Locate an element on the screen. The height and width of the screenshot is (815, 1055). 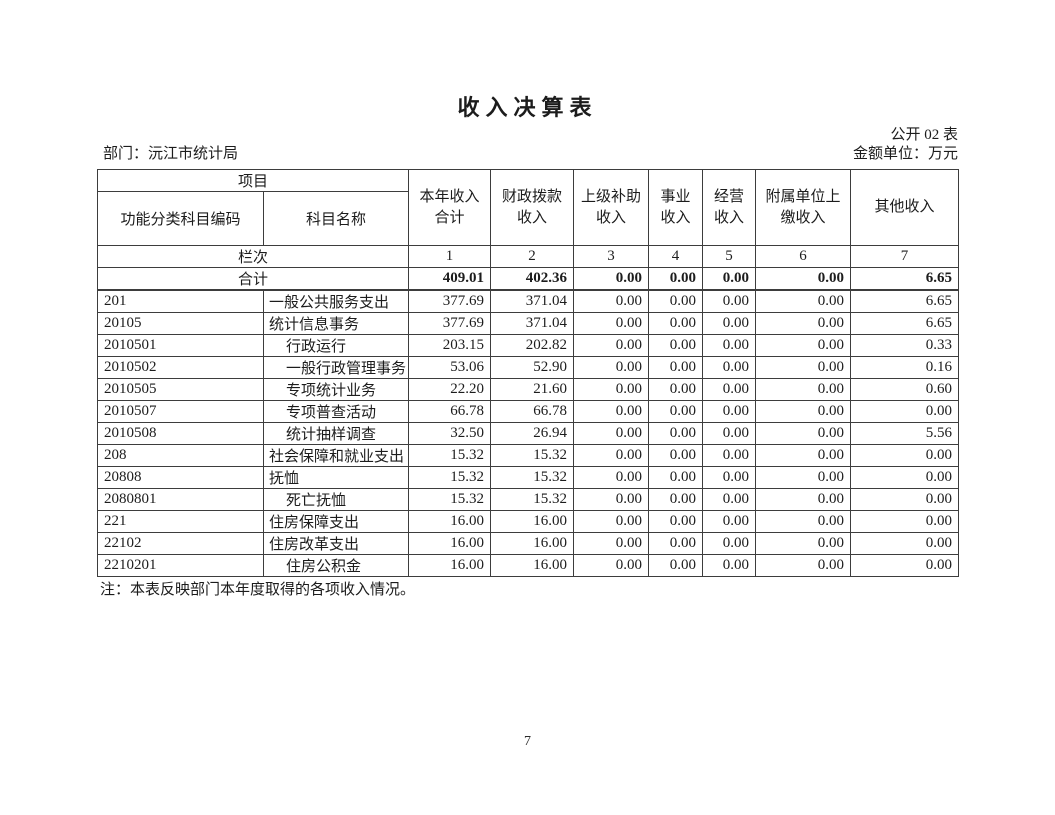
header-row-subcolumns: 功能分类科目编码 科目名称 is located at coordinates (528, 219).